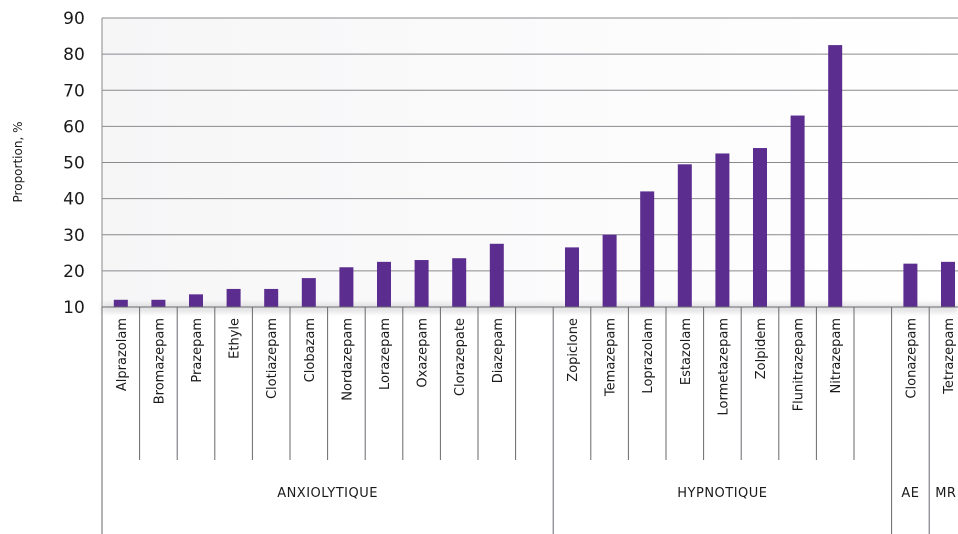 This screenshot has height=534, width=958. I want to click on category-label: Estazolam, so click(686, 351).